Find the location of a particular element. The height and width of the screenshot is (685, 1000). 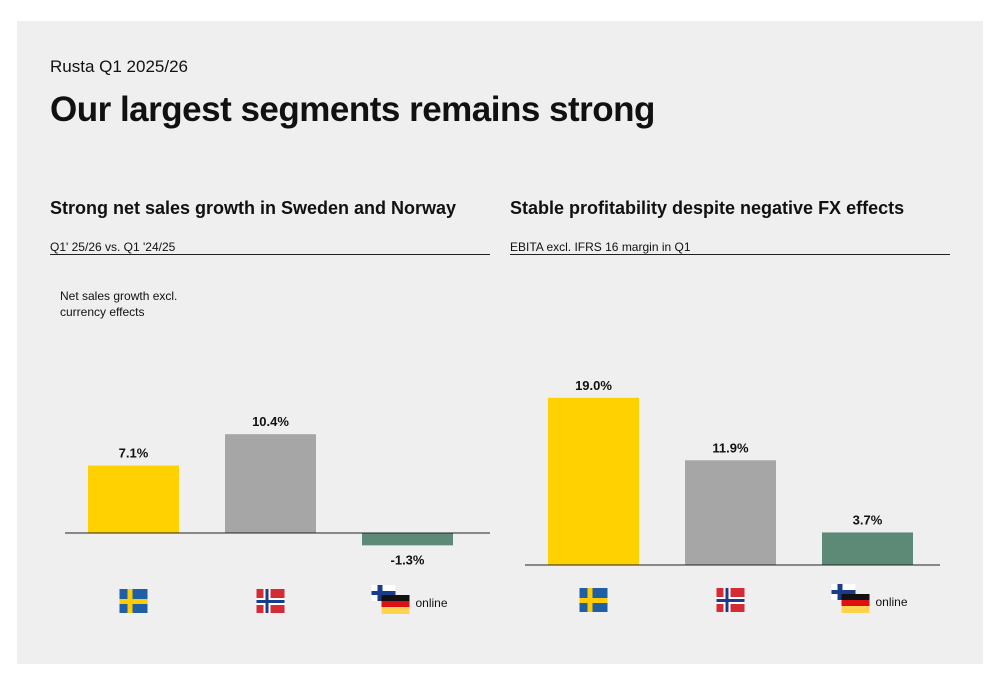

data-label: 7.1% is located at coordinates (134, 453).